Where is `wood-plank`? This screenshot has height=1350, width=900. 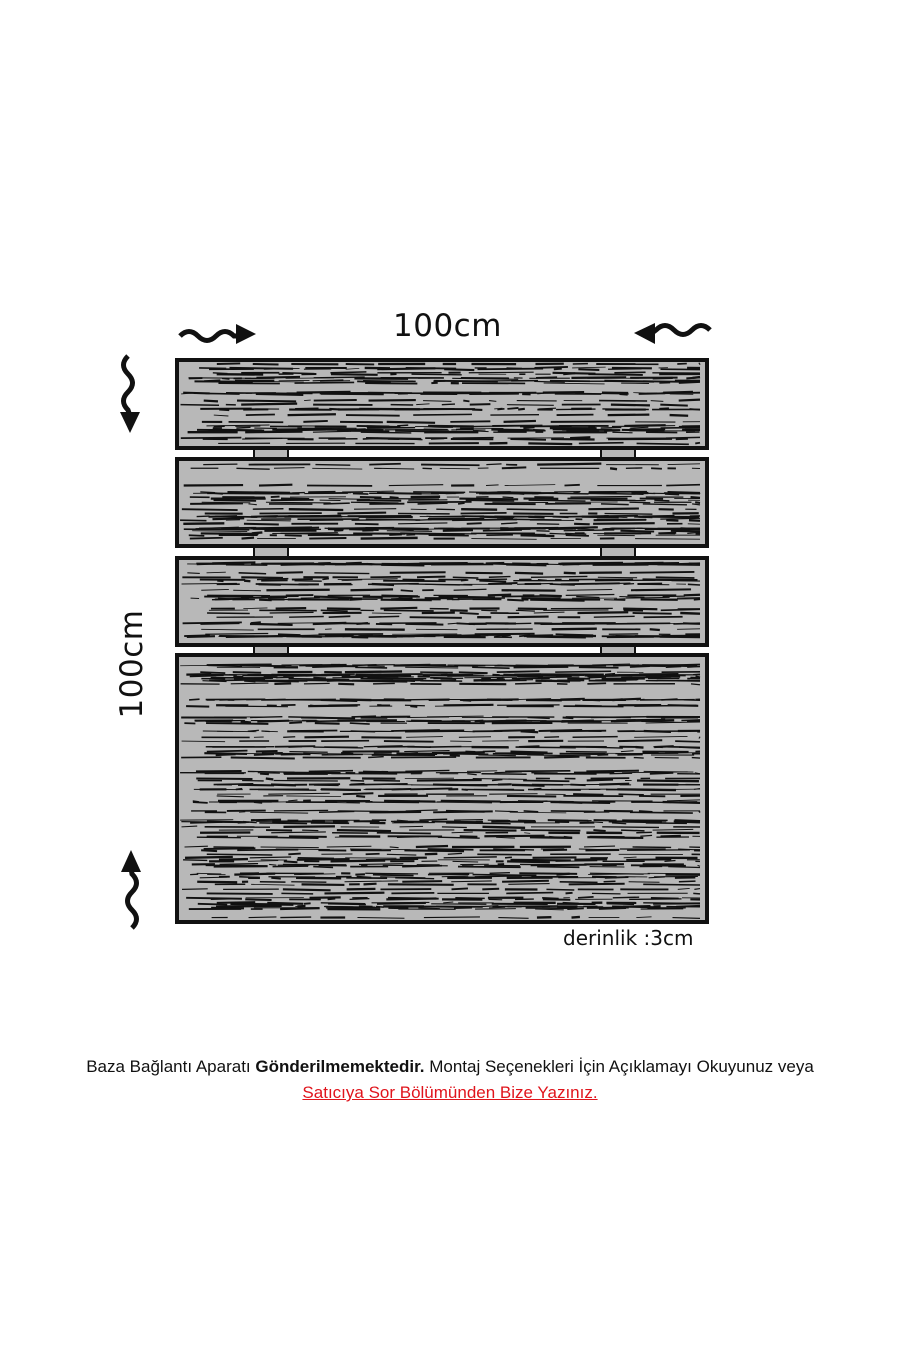
wood-plank is located at coordinates (442, 601).